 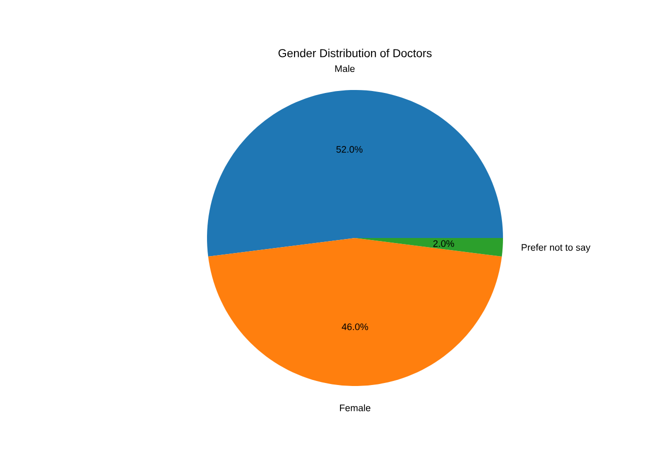 What do you see at coordinates (556, 248) in the screenshot?
I see `slice-label: Prefer not to say` at bounding box center [556, 248].